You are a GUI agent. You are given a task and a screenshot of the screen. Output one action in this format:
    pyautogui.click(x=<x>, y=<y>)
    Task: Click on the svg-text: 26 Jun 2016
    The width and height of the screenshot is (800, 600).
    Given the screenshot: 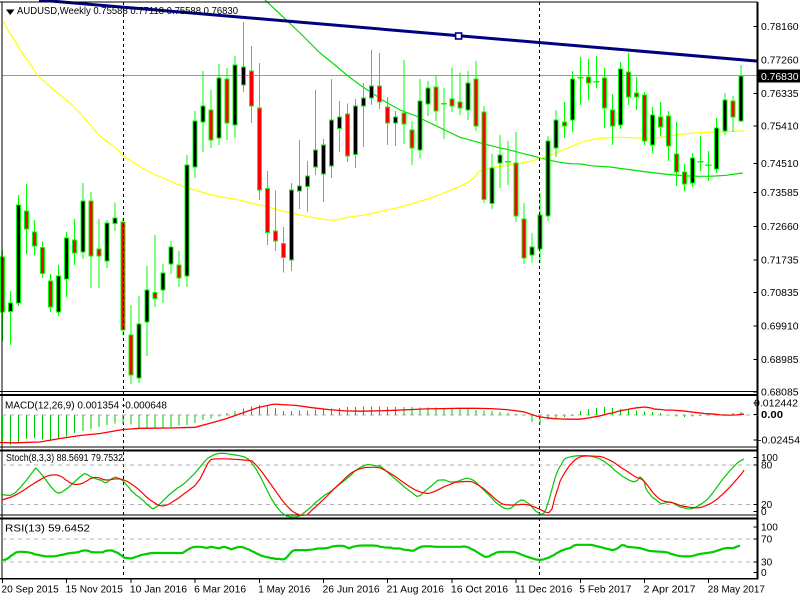 What is the action you would take?
    pyautogui.click(x=352, y=590)
    